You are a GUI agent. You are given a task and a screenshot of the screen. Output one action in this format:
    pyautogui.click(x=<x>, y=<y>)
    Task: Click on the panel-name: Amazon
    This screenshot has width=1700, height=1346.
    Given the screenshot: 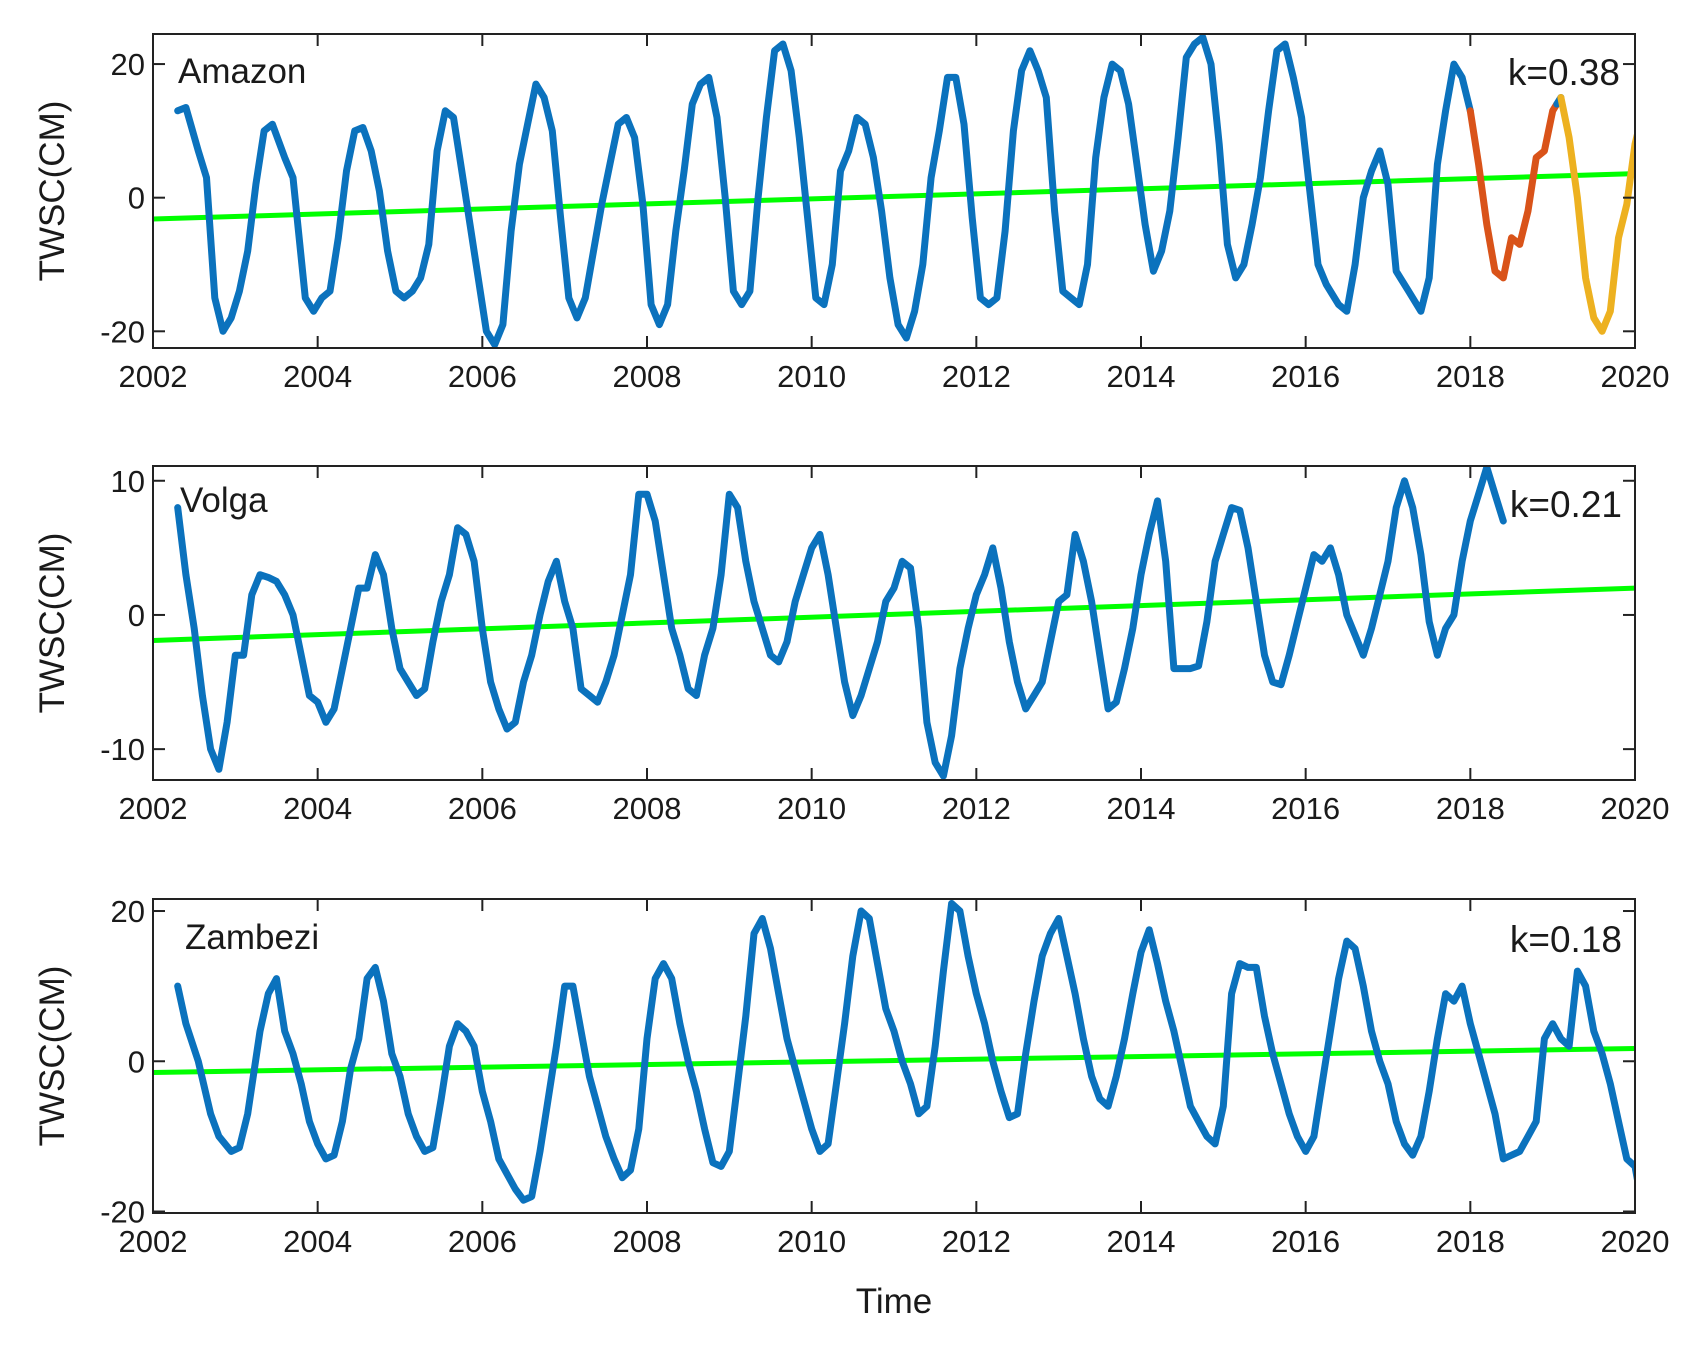 What is the action you would take?
    pyautogui.click(x=242, y=71)
    